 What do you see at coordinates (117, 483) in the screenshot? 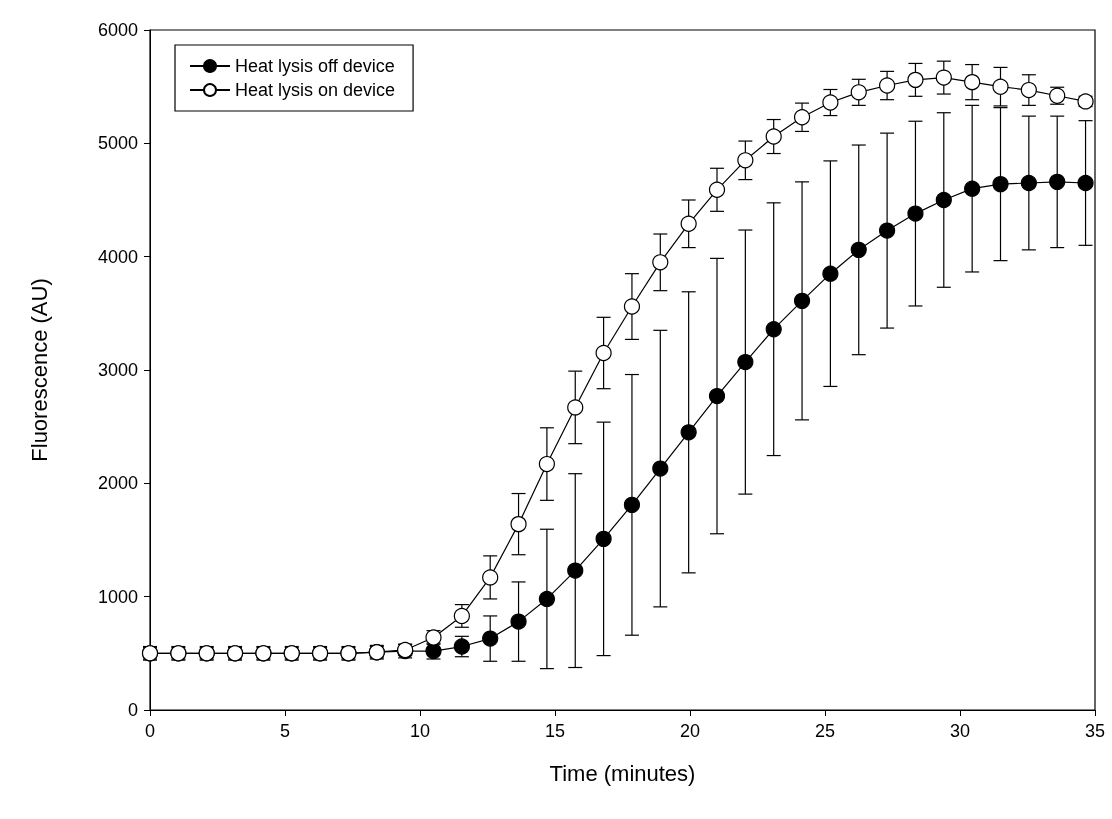
I see `y-tick-label: 2000` at bounding box center [117, 483].